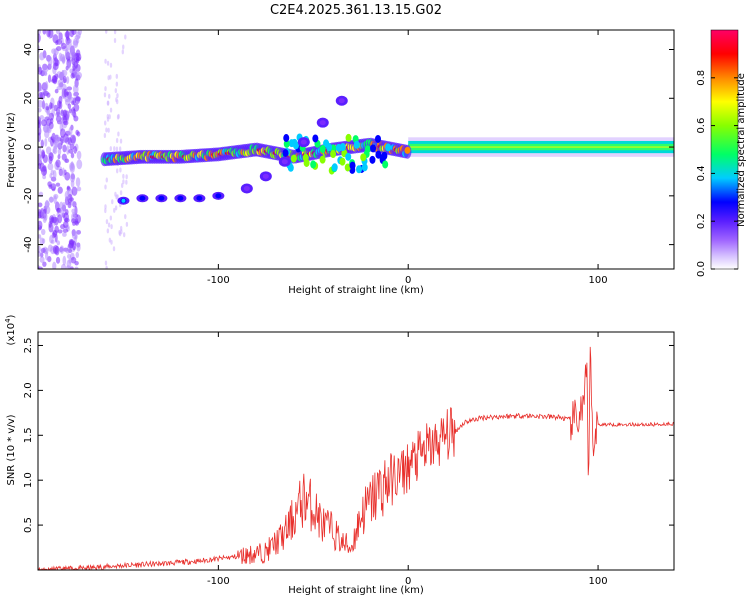 The width and height of the screenshot is (750, 600). What do you see at coordinates (28, 147) in the screenshot?
I see `y-tick-label: 0` at bounding box center [28, 147].